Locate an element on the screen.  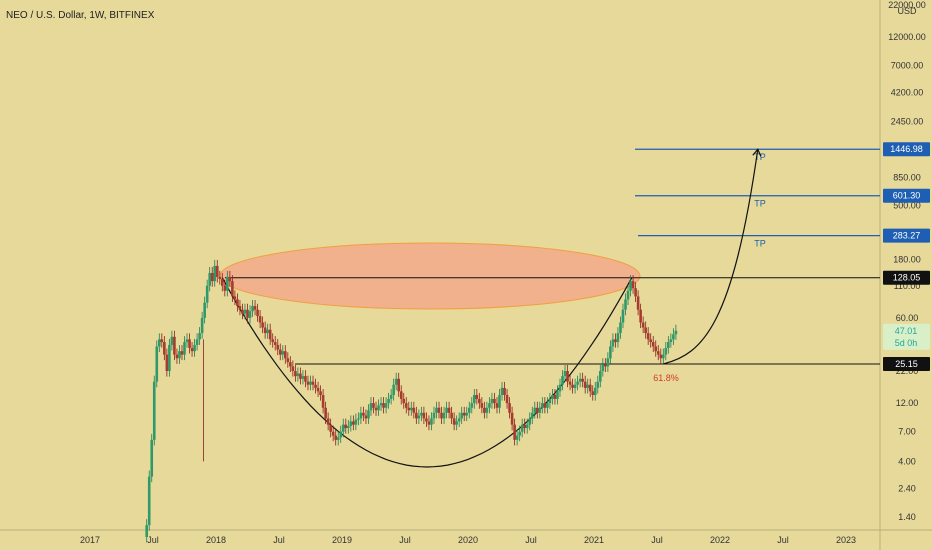
level-price-label: 25.15 is located at coordinates (906, 364).